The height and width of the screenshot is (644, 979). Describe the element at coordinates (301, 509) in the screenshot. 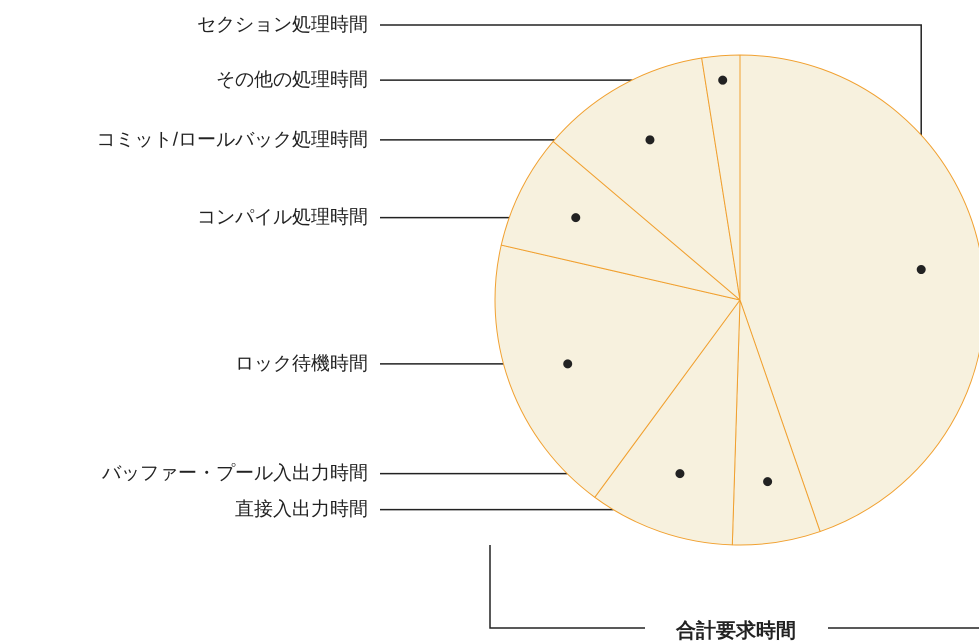

I see `slice-label: 直接入出力時間` at that location.